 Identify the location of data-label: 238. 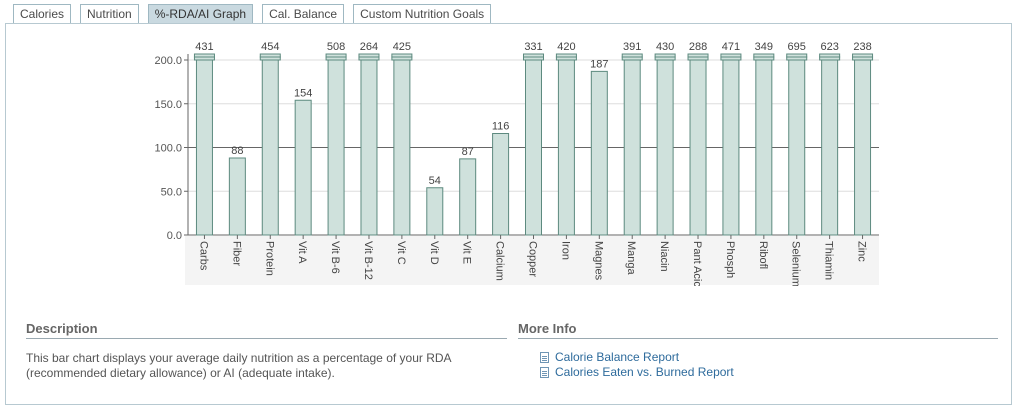
(862, 47).